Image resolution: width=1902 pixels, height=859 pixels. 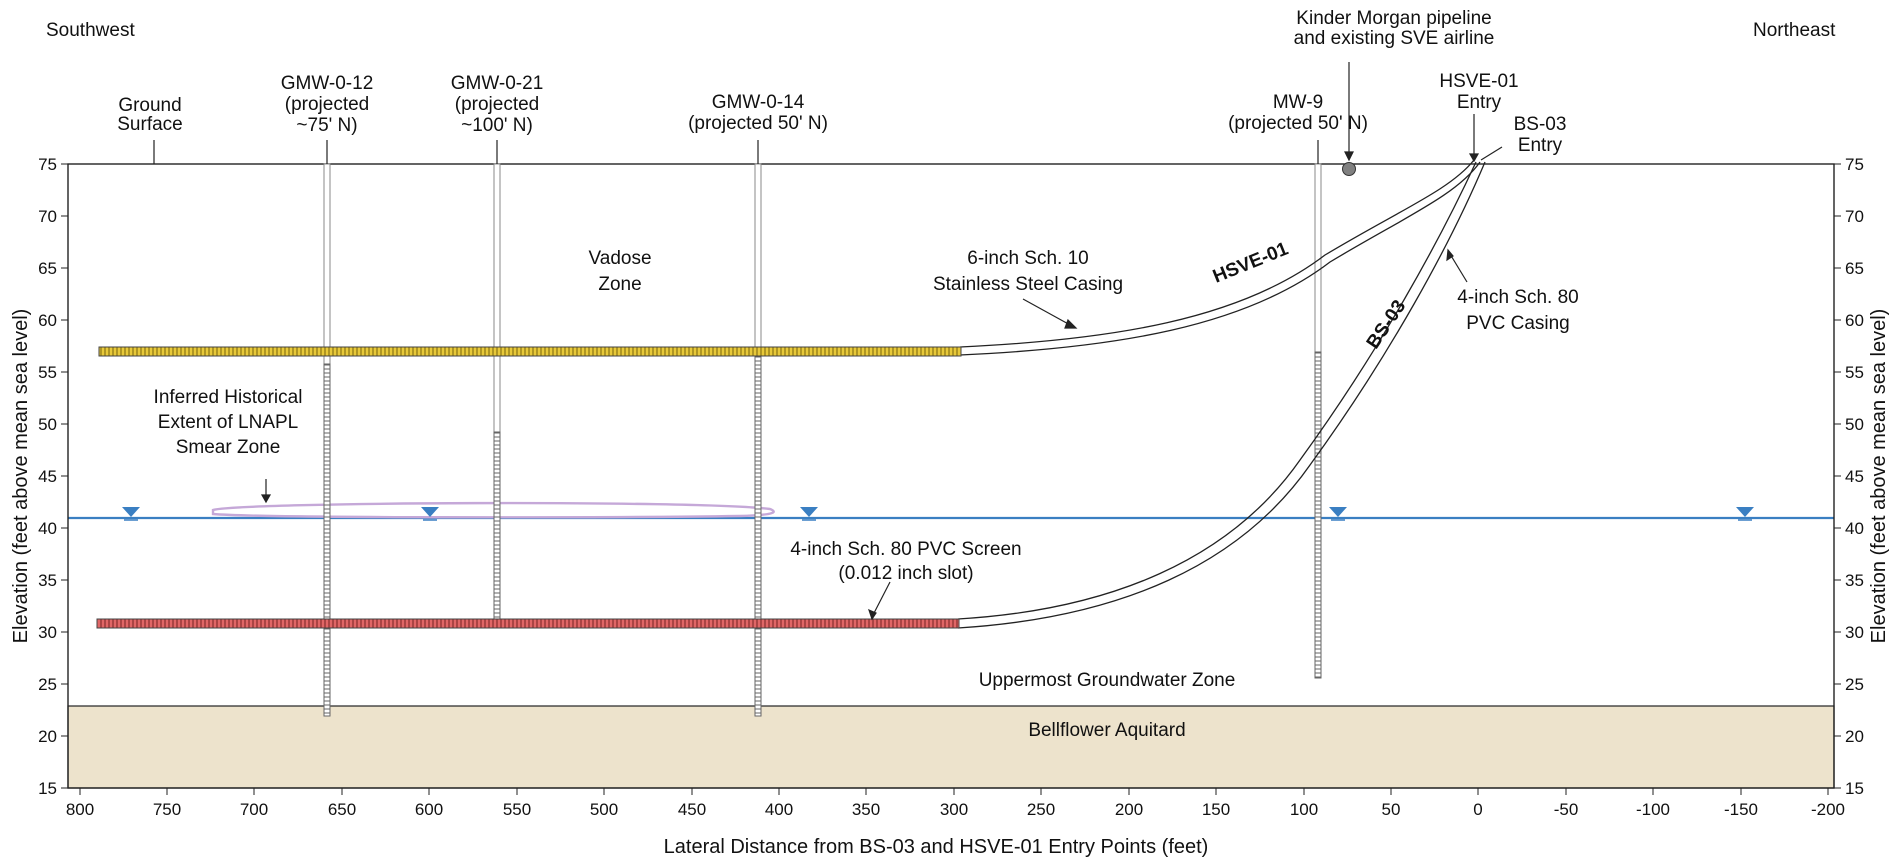 What do you see at coordinates (149, 124) in the screenshot?
I see `svg-text: Surface` at bounding box center [149, 124].